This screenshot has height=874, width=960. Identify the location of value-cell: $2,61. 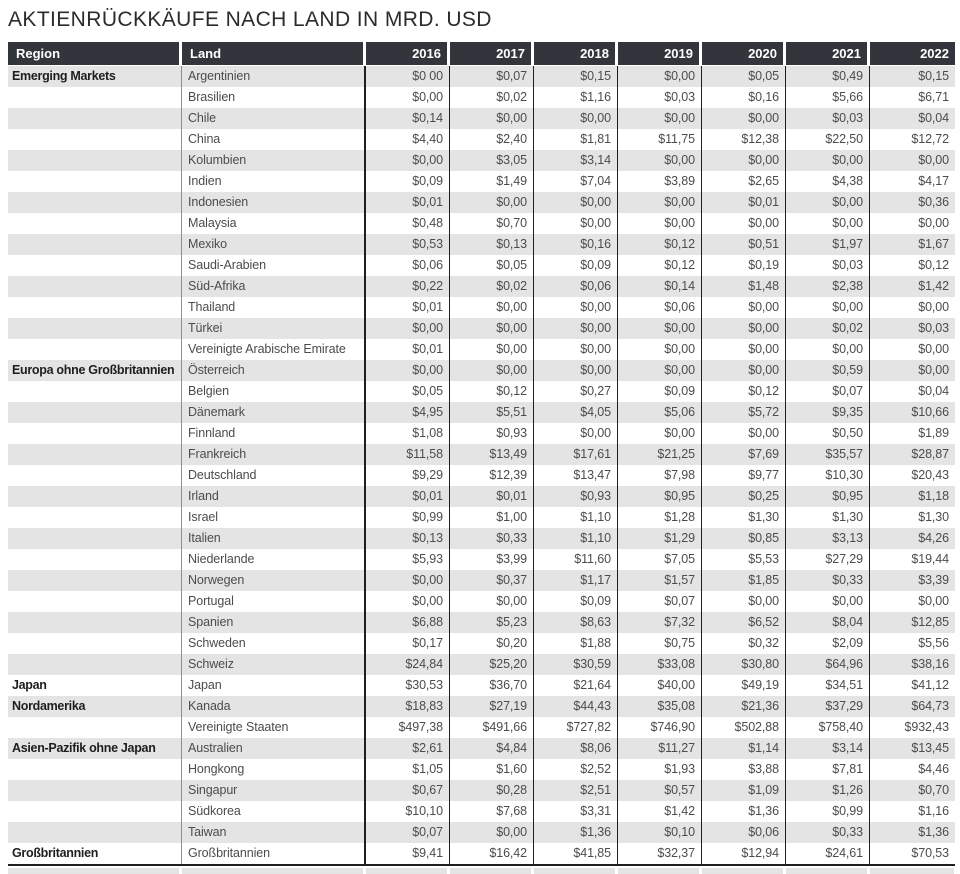
(408, 748).